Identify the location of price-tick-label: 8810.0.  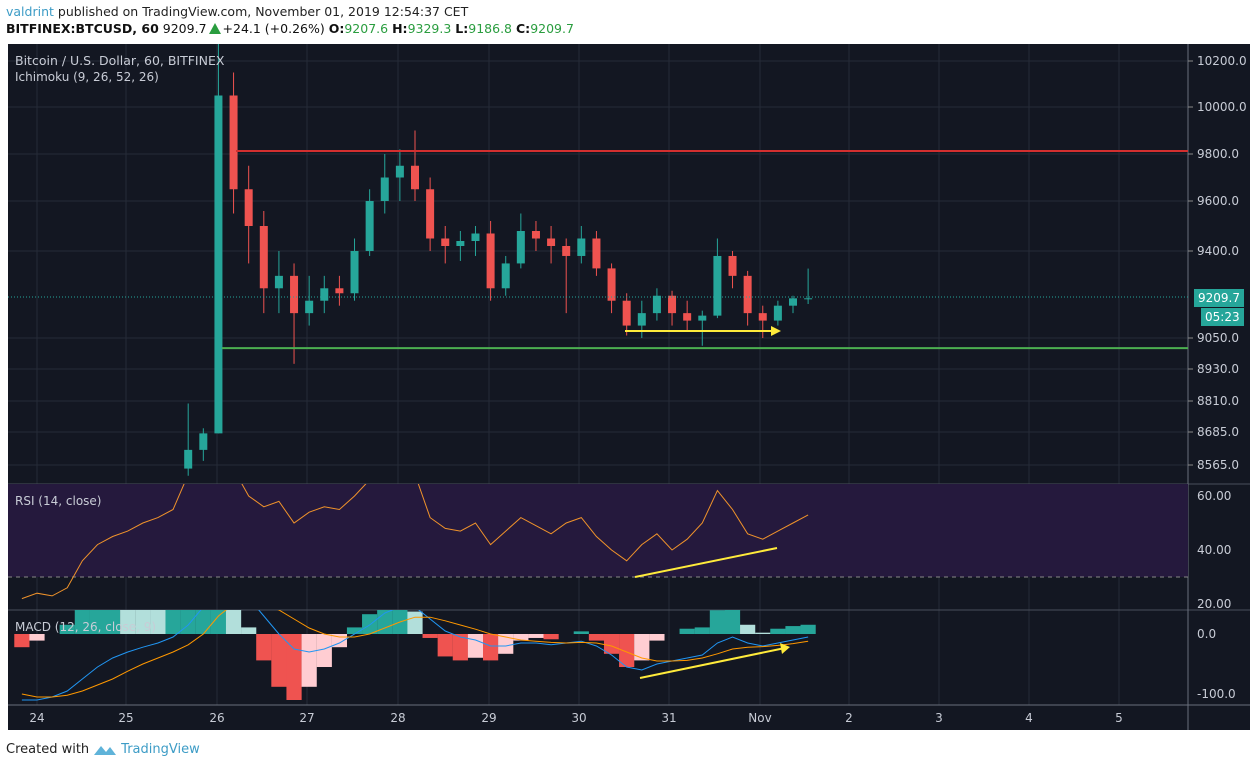
(1218, 401).